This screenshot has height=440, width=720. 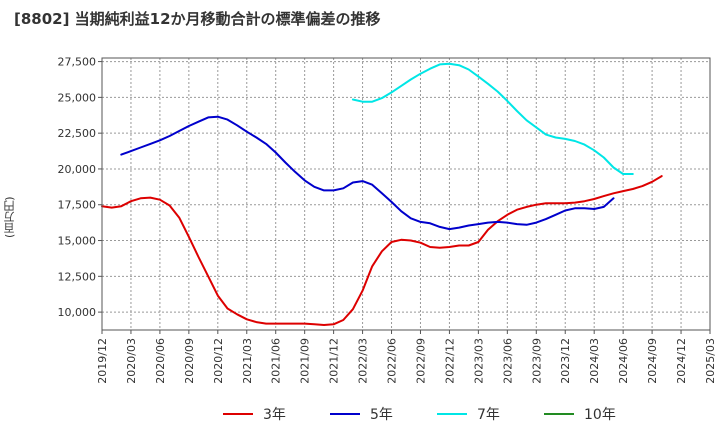 I want to click on x-tick-label: 2022/09, so click(x=420, y=361).